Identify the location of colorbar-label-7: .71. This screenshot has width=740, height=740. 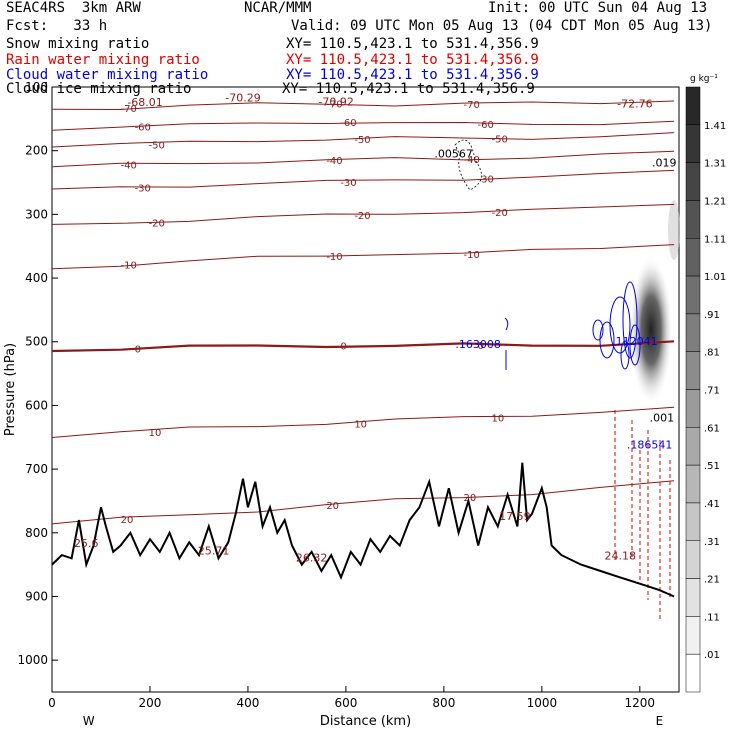
(712, 391).